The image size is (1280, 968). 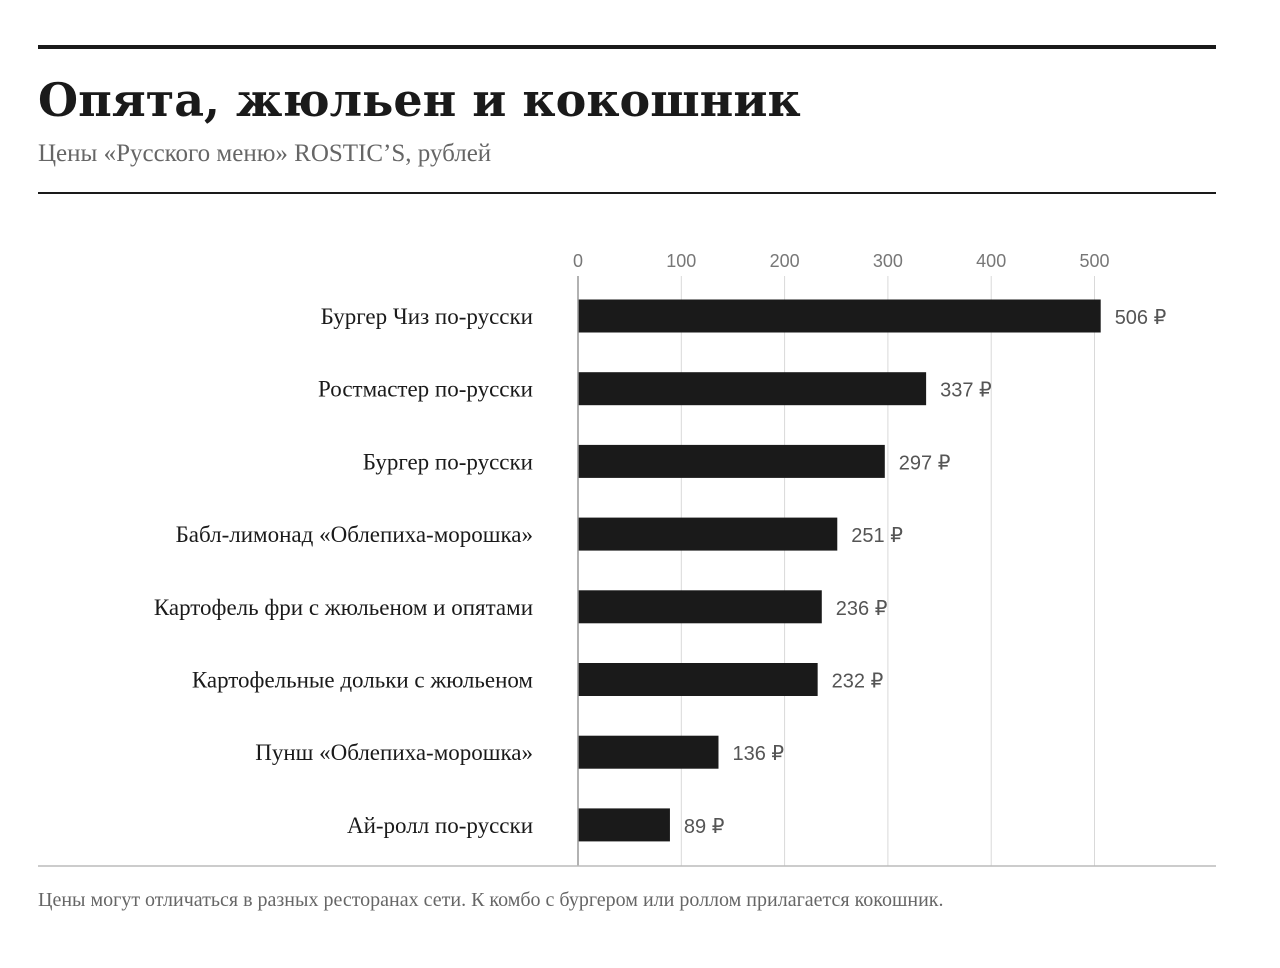 I want to click on top-rule, so click(x=627, y=47).